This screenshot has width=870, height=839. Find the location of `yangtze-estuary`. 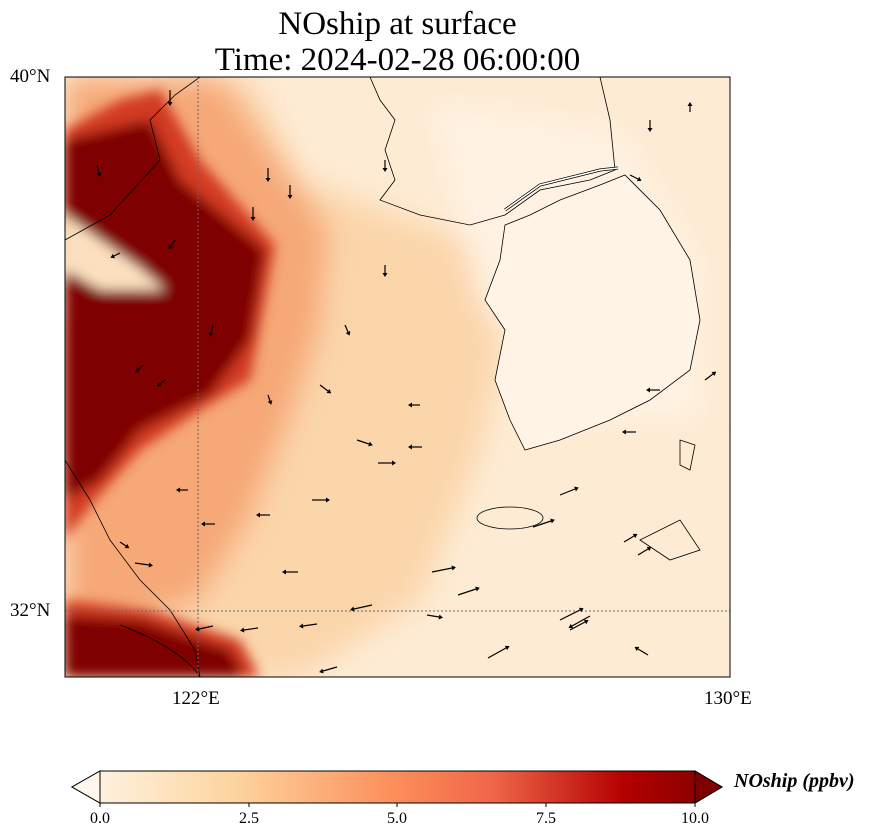

yangtze-estuary is located at coordinates (160, 650).